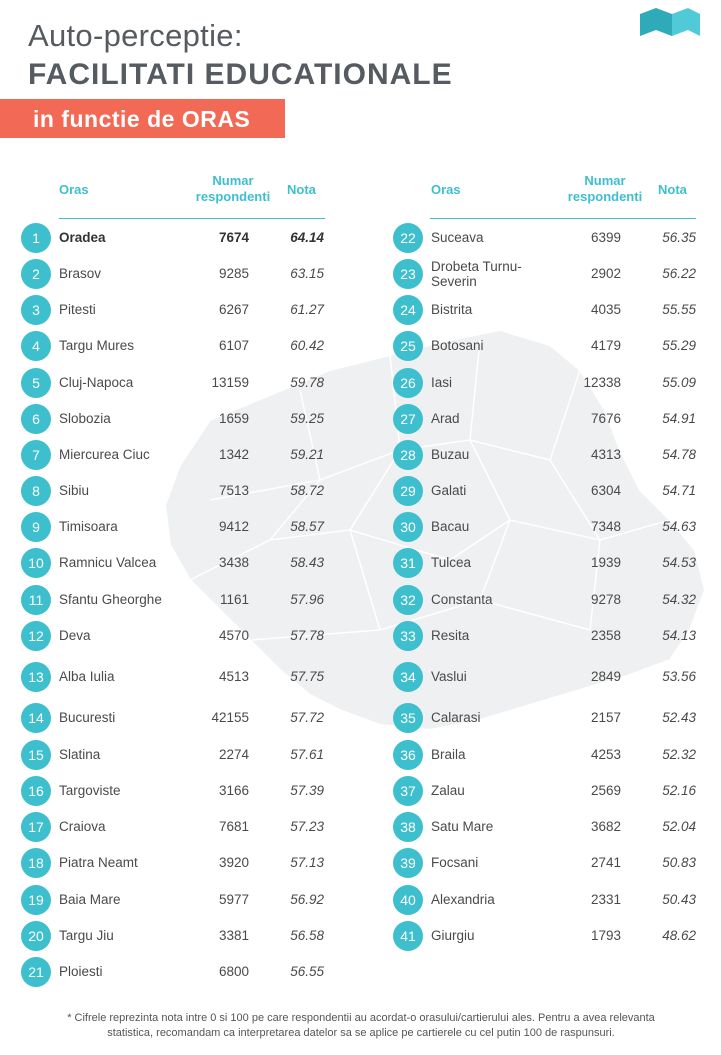 This screenshot has height=1055, width=721. I want to click on city-name: Tulcea, so click(451, 562).